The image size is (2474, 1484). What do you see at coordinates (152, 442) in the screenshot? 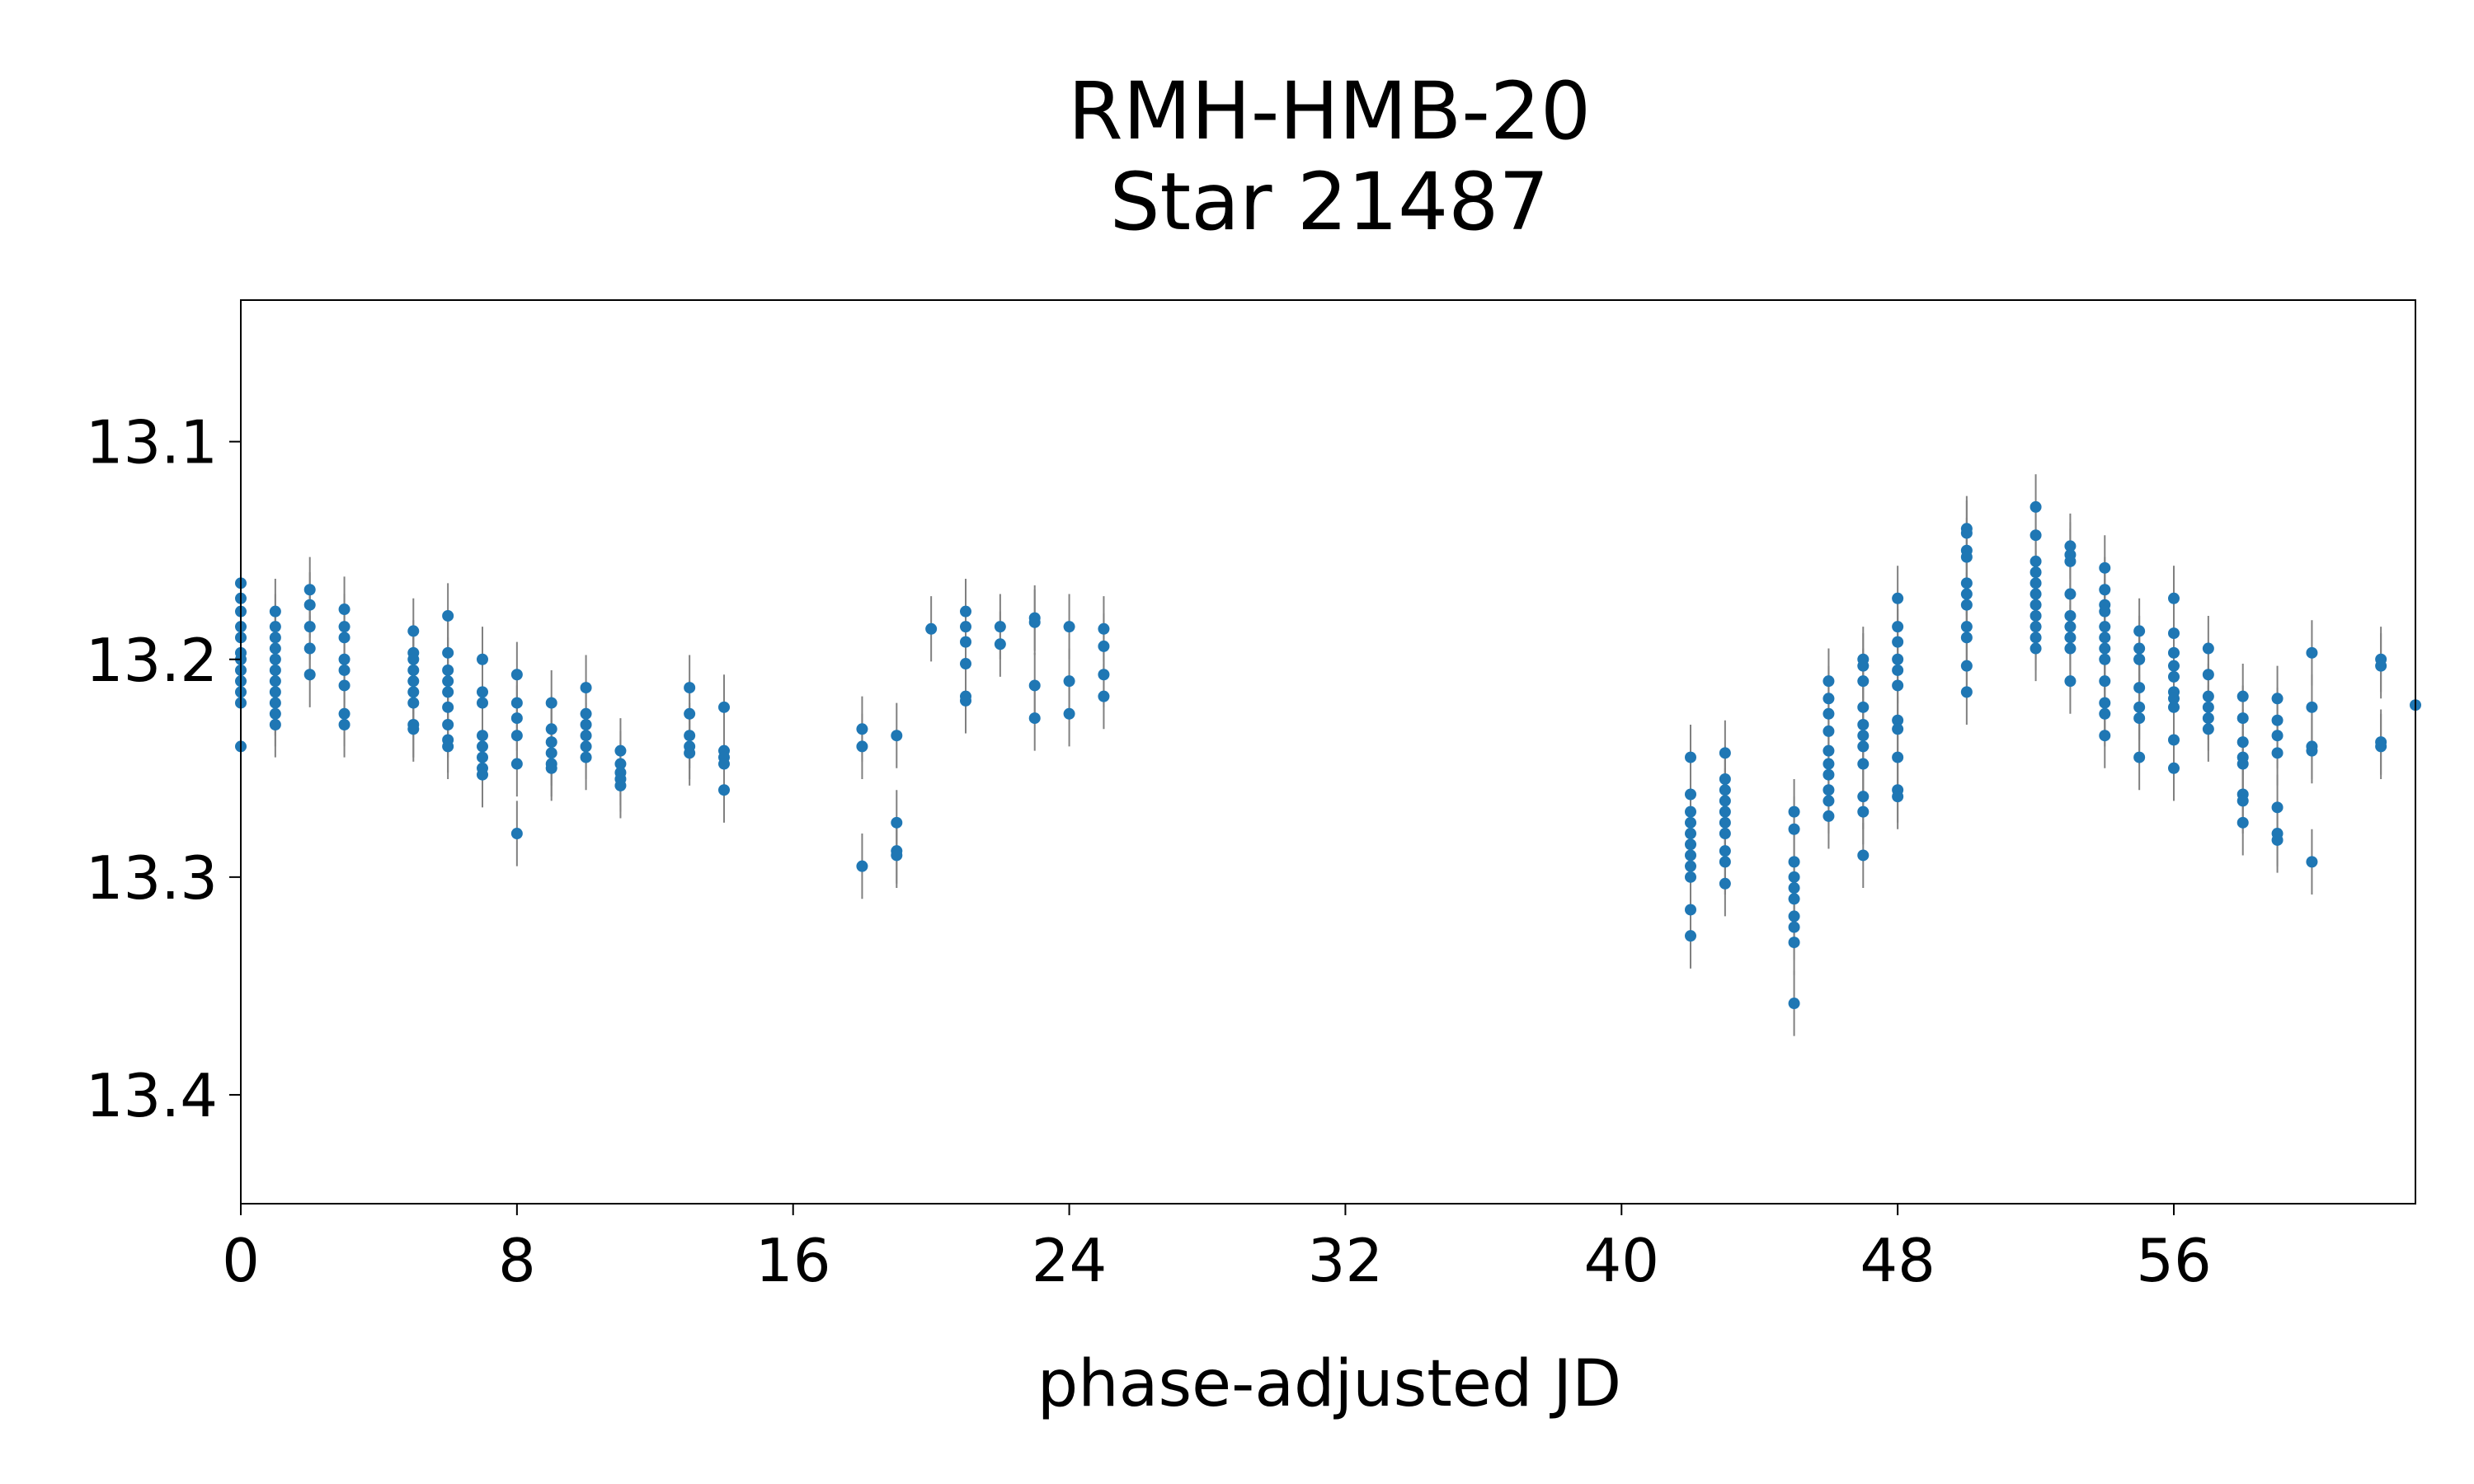
I see `y-tick-label: 13.1` at bounding box center [152, 442].